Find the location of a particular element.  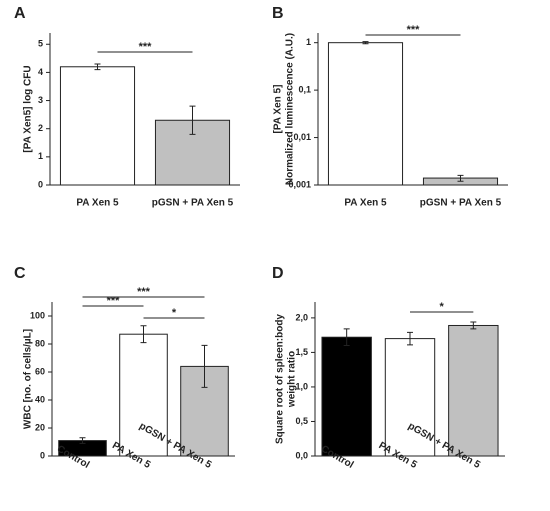

y-axis-label: [PA Xen 5] is located at coordinates (278, 109).